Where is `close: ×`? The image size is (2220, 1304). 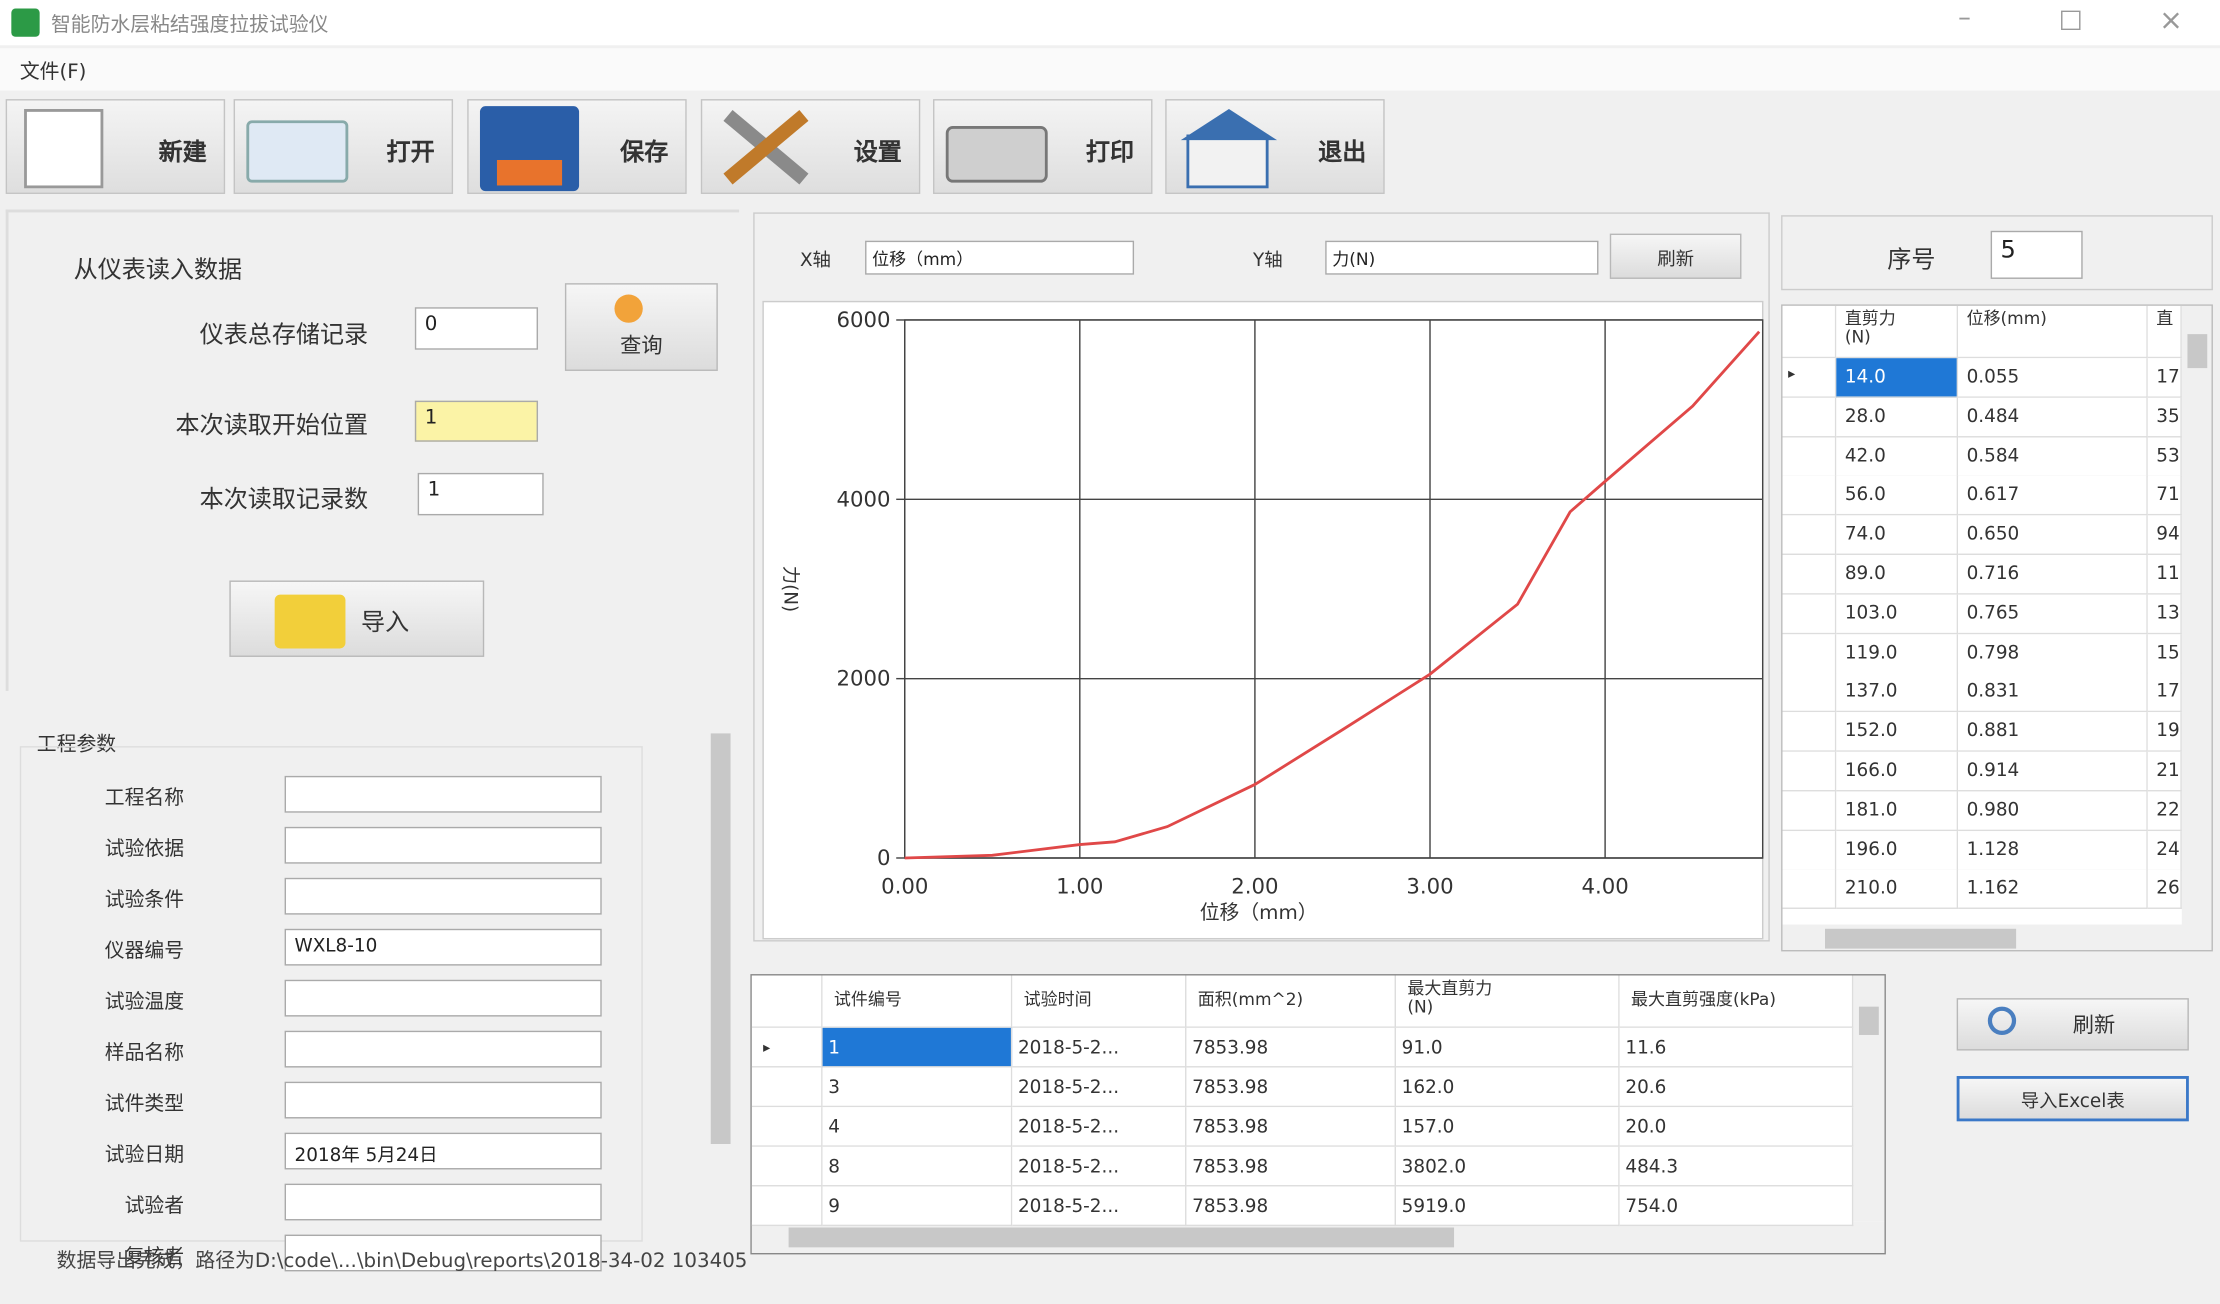
close: × is located at coordinates (2171, 19).